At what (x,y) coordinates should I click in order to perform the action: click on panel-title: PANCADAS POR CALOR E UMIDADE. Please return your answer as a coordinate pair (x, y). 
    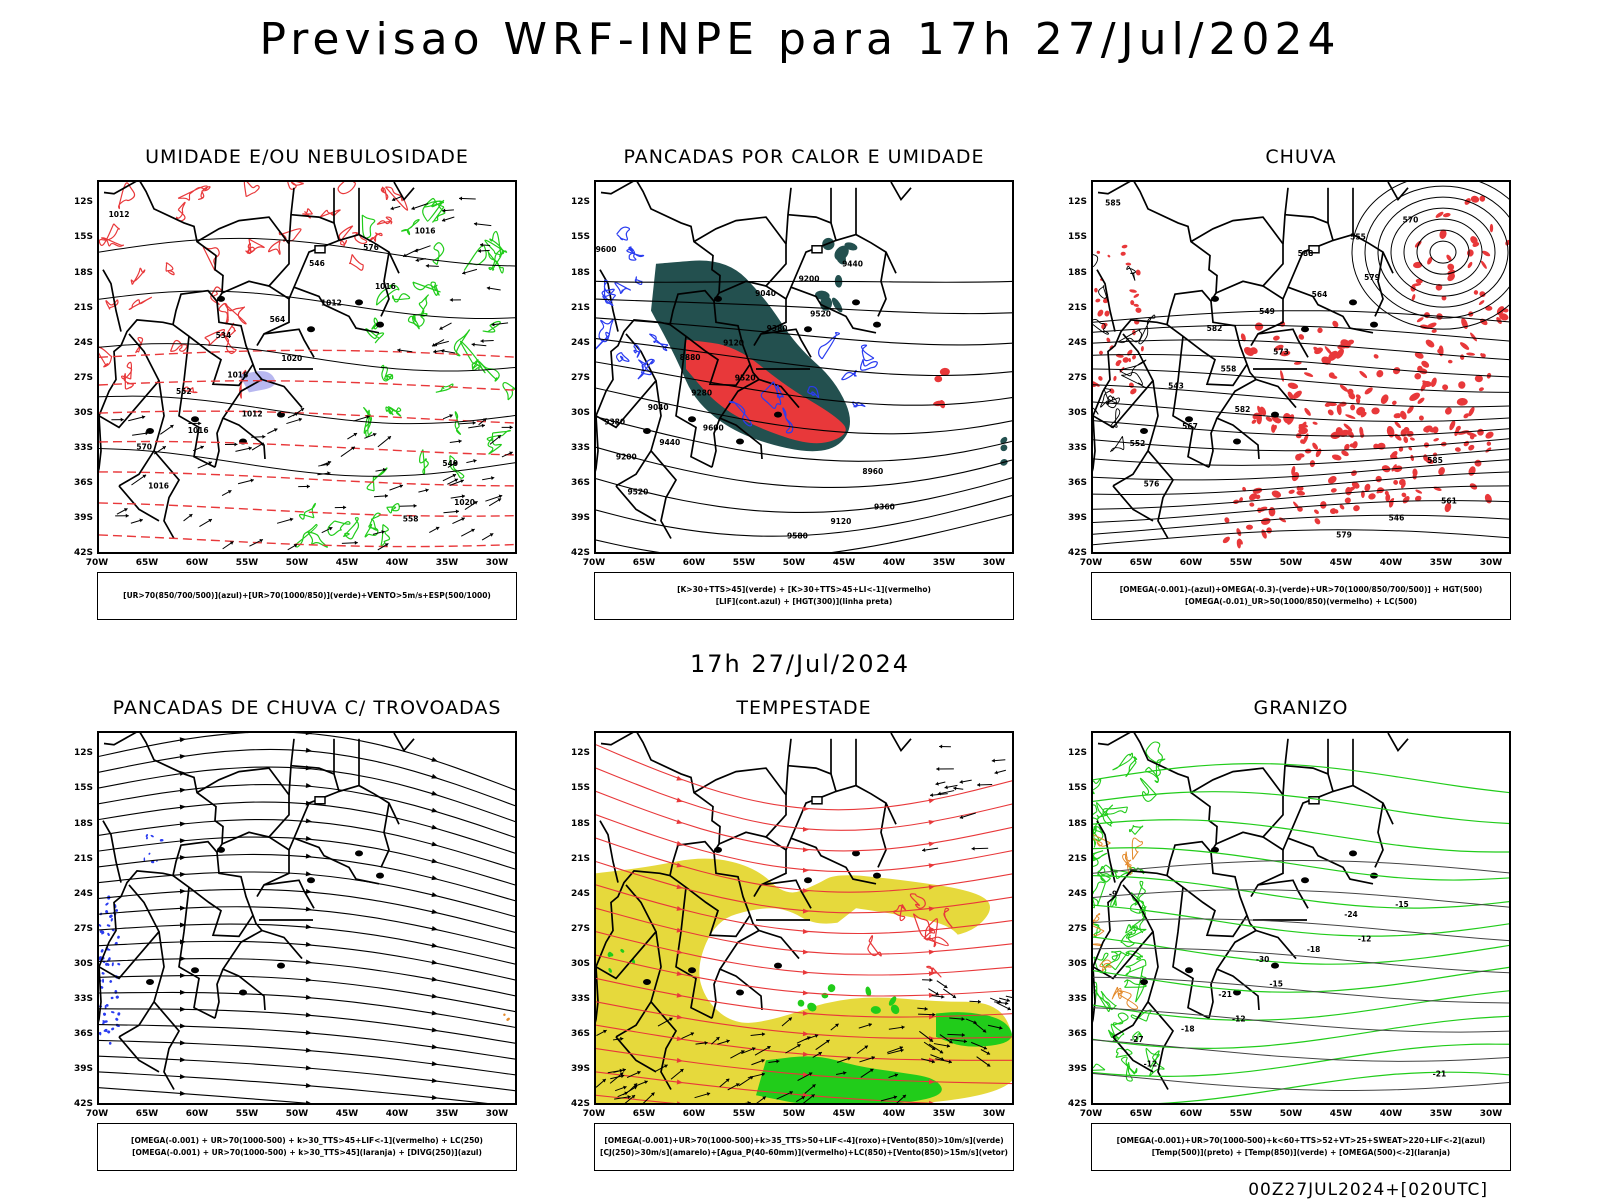
    Looking at the image, I should click on (804, 157).